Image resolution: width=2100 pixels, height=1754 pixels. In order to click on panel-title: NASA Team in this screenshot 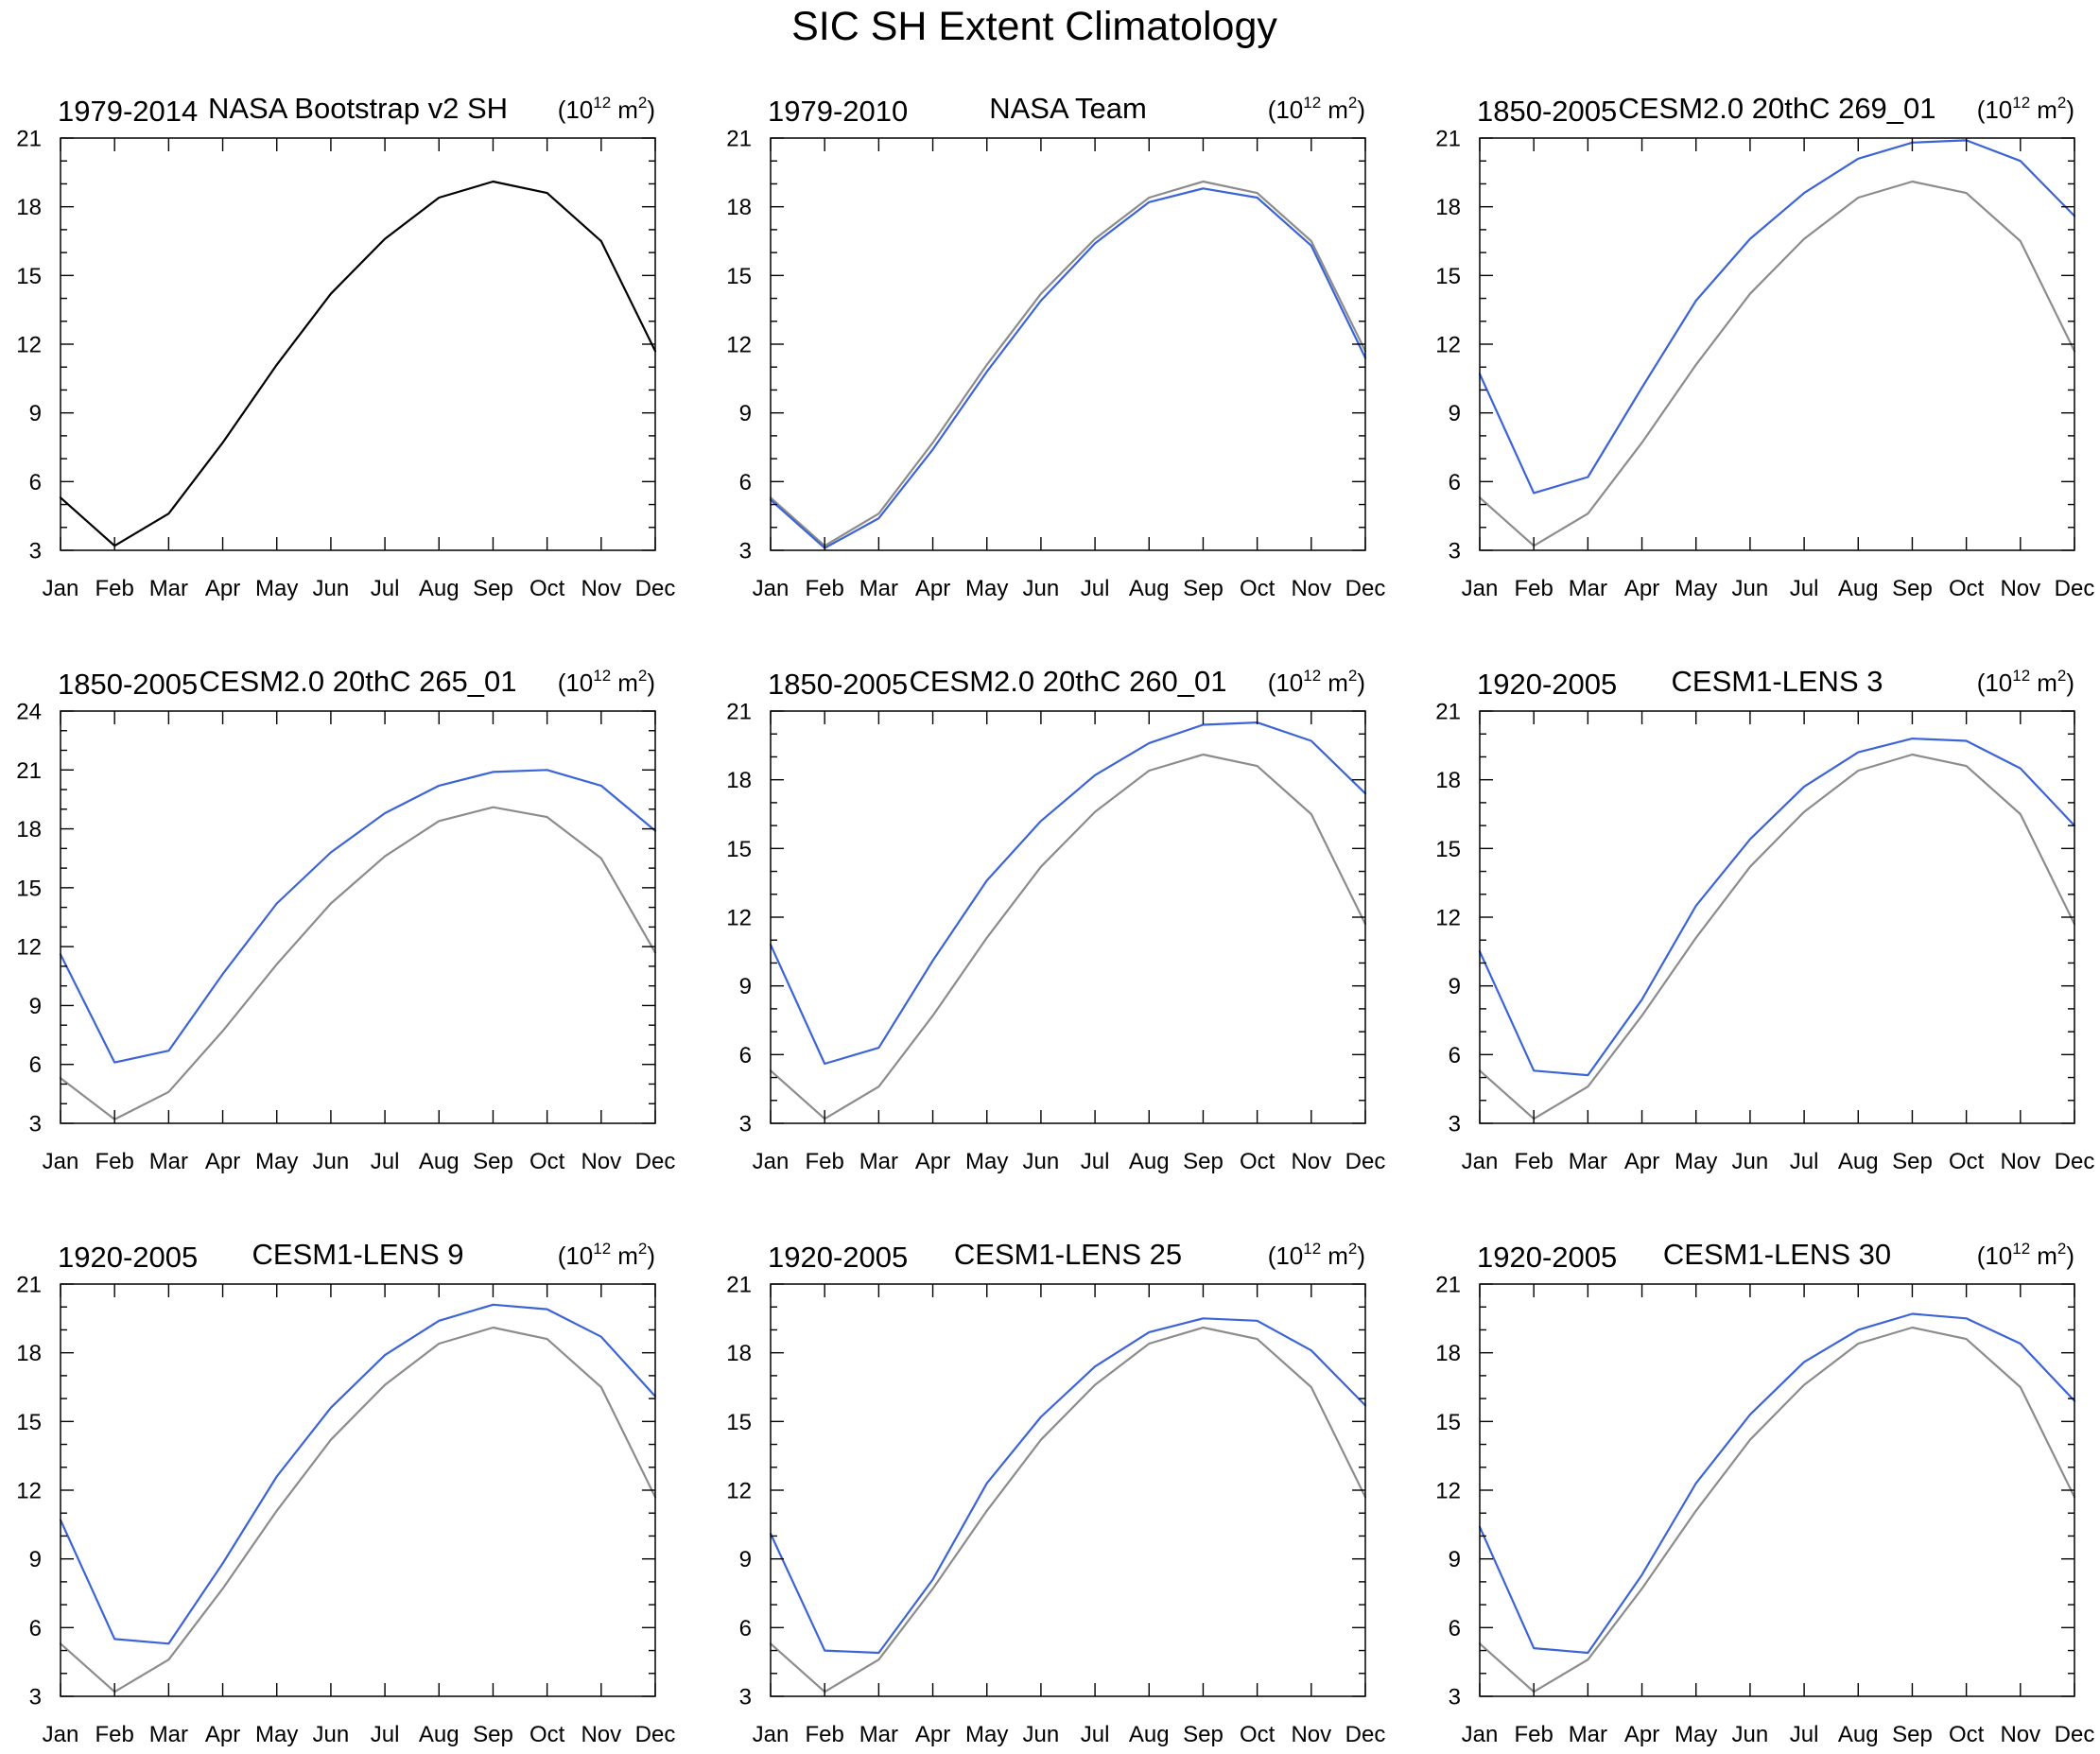, I will do `click(1068, 108)`.